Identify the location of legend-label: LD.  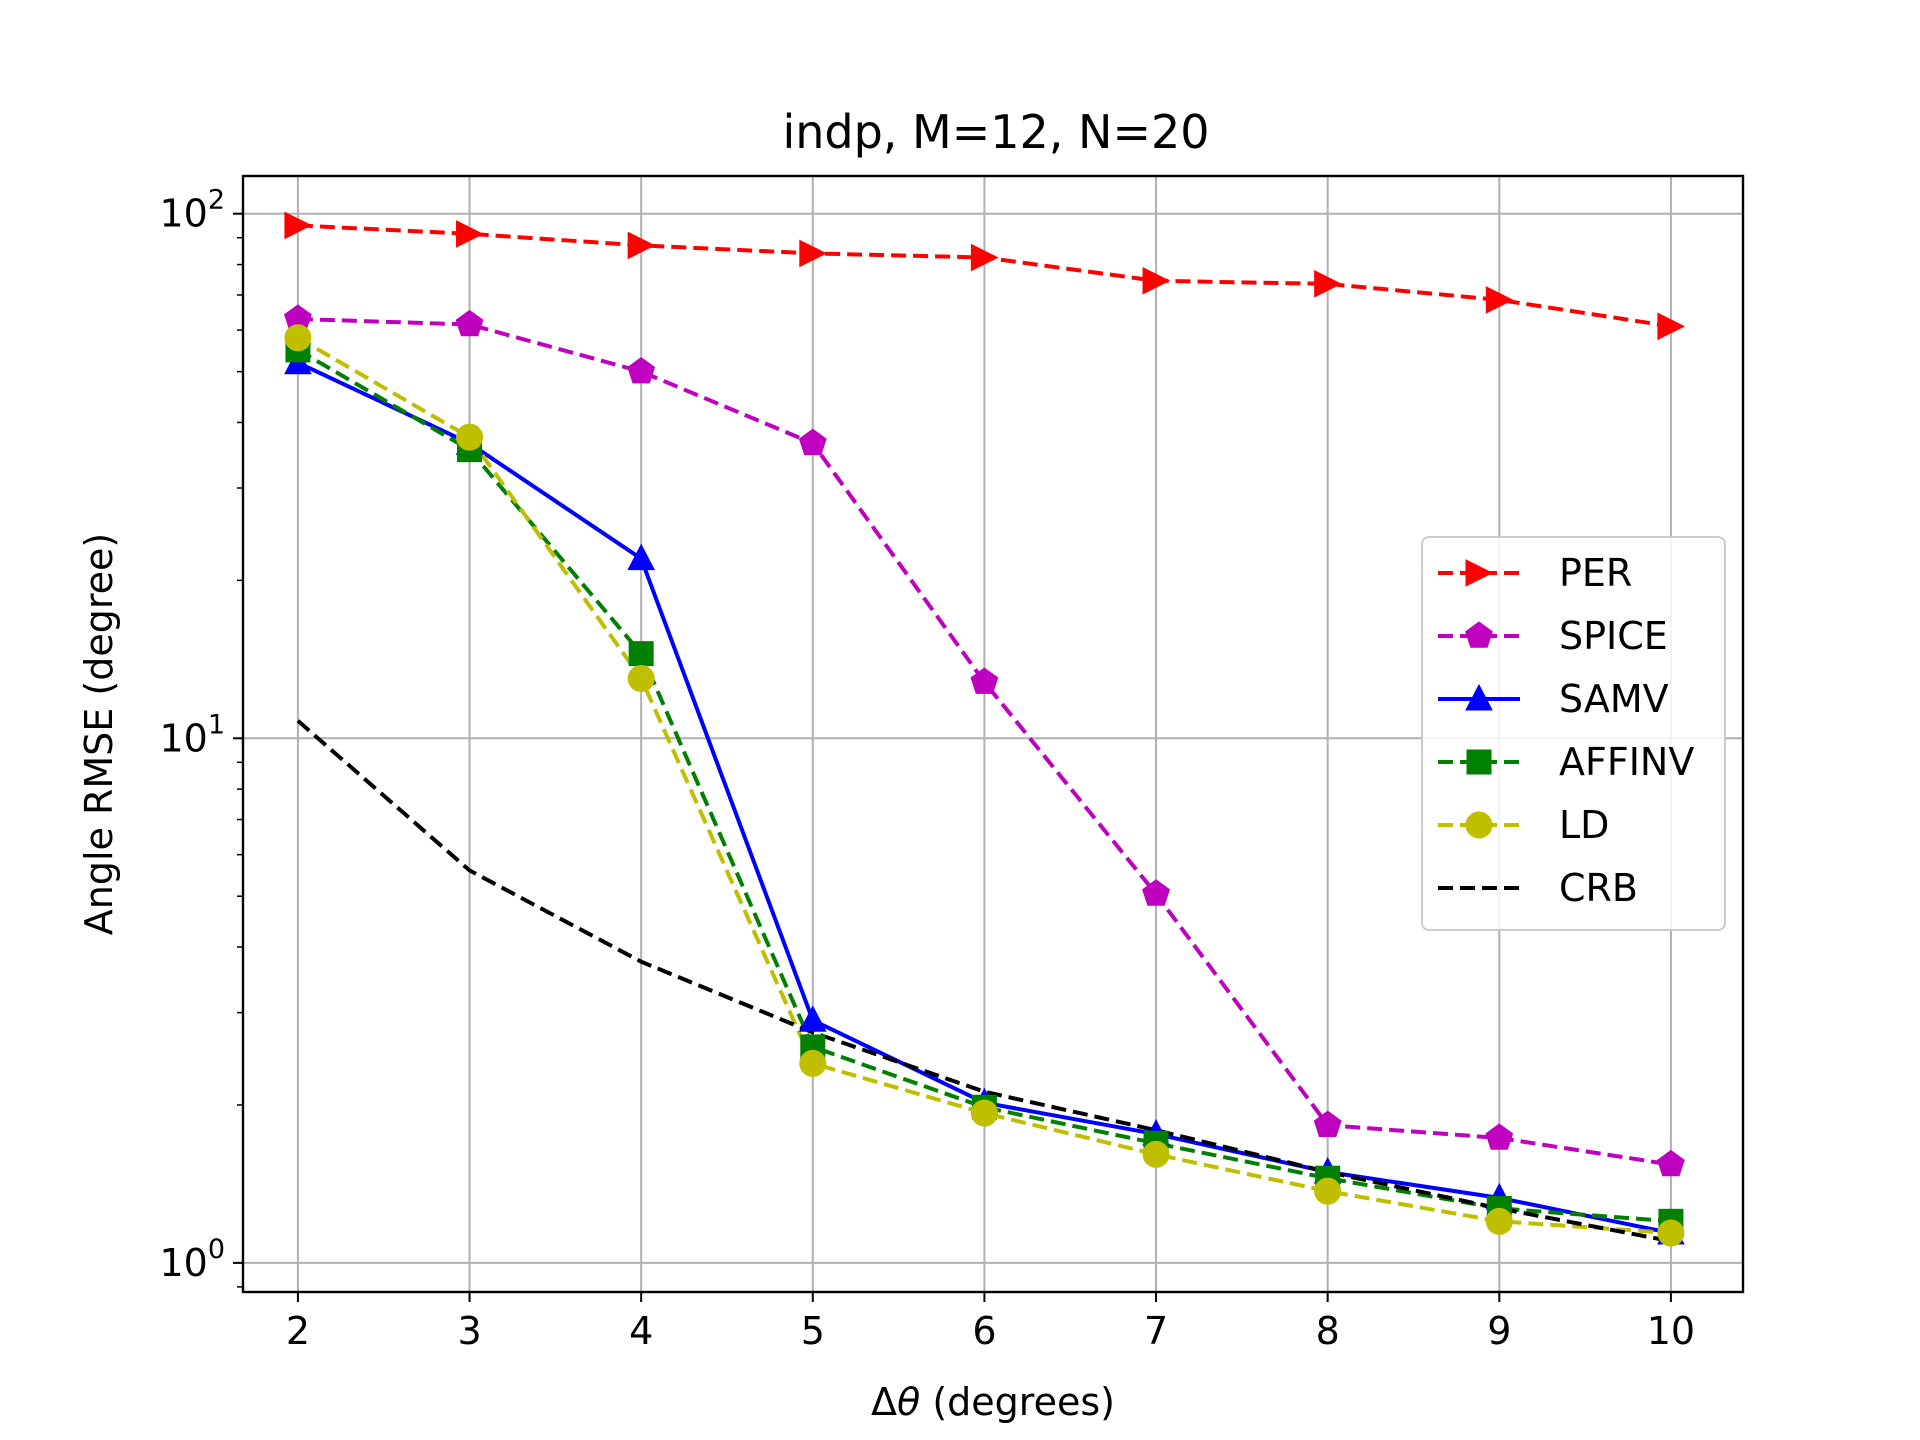
(1584, 825).